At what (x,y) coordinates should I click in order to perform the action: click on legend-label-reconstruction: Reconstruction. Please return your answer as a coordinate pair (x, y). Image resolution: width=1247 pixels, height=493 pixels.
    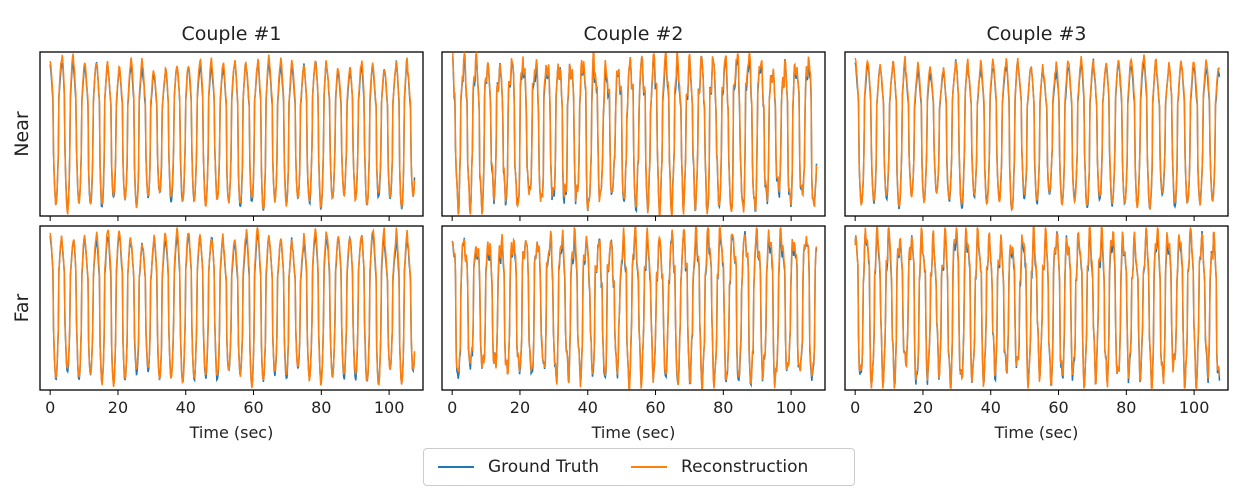
    Looking at the image, I should click on (745, 467).